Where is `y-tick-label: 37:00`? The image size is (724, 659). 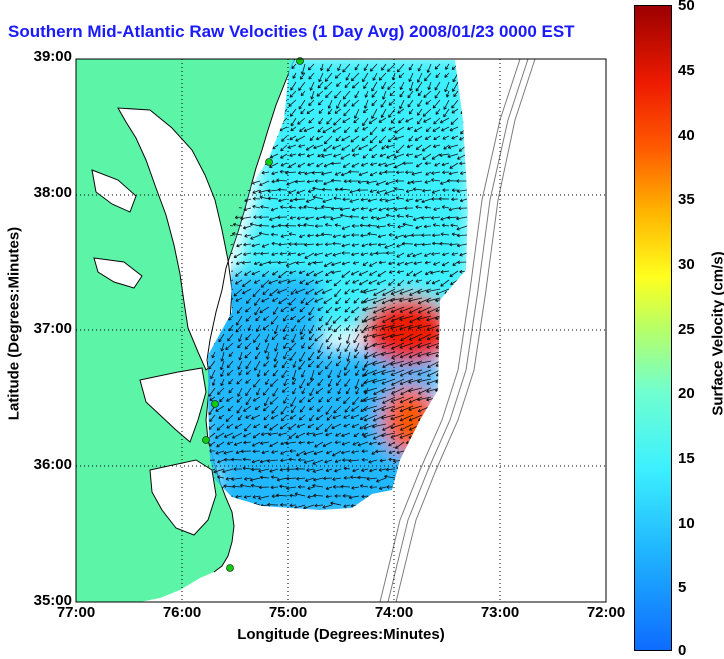
y-tick-label: 37:00 is located at coordinates (52, 328).